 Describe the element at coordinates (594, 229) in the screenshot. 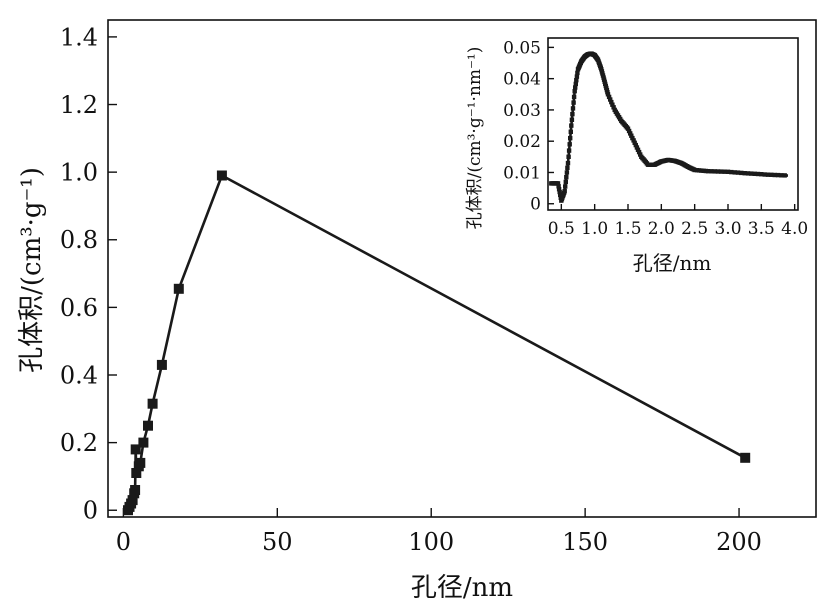

I see `inset-x-tick-label: 1.0` at that location.